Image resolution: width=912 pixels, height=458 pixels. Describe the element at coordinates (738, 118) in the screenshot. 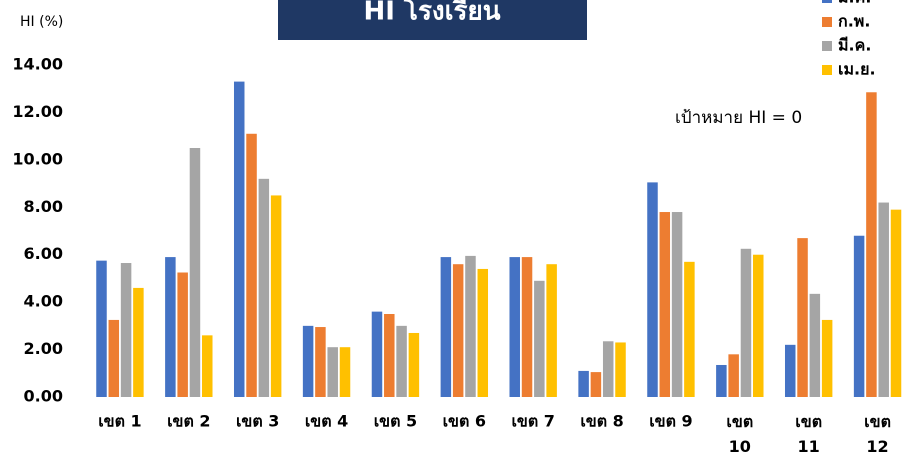

I see `annotation: เป้าหมาย HI = 0` at that location.